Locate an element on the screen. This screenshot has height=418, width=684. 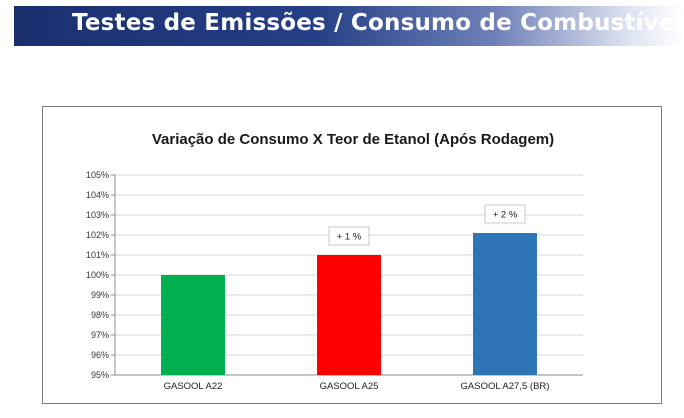
annotation-2: + 2 % is located at coordinates (505, 214).